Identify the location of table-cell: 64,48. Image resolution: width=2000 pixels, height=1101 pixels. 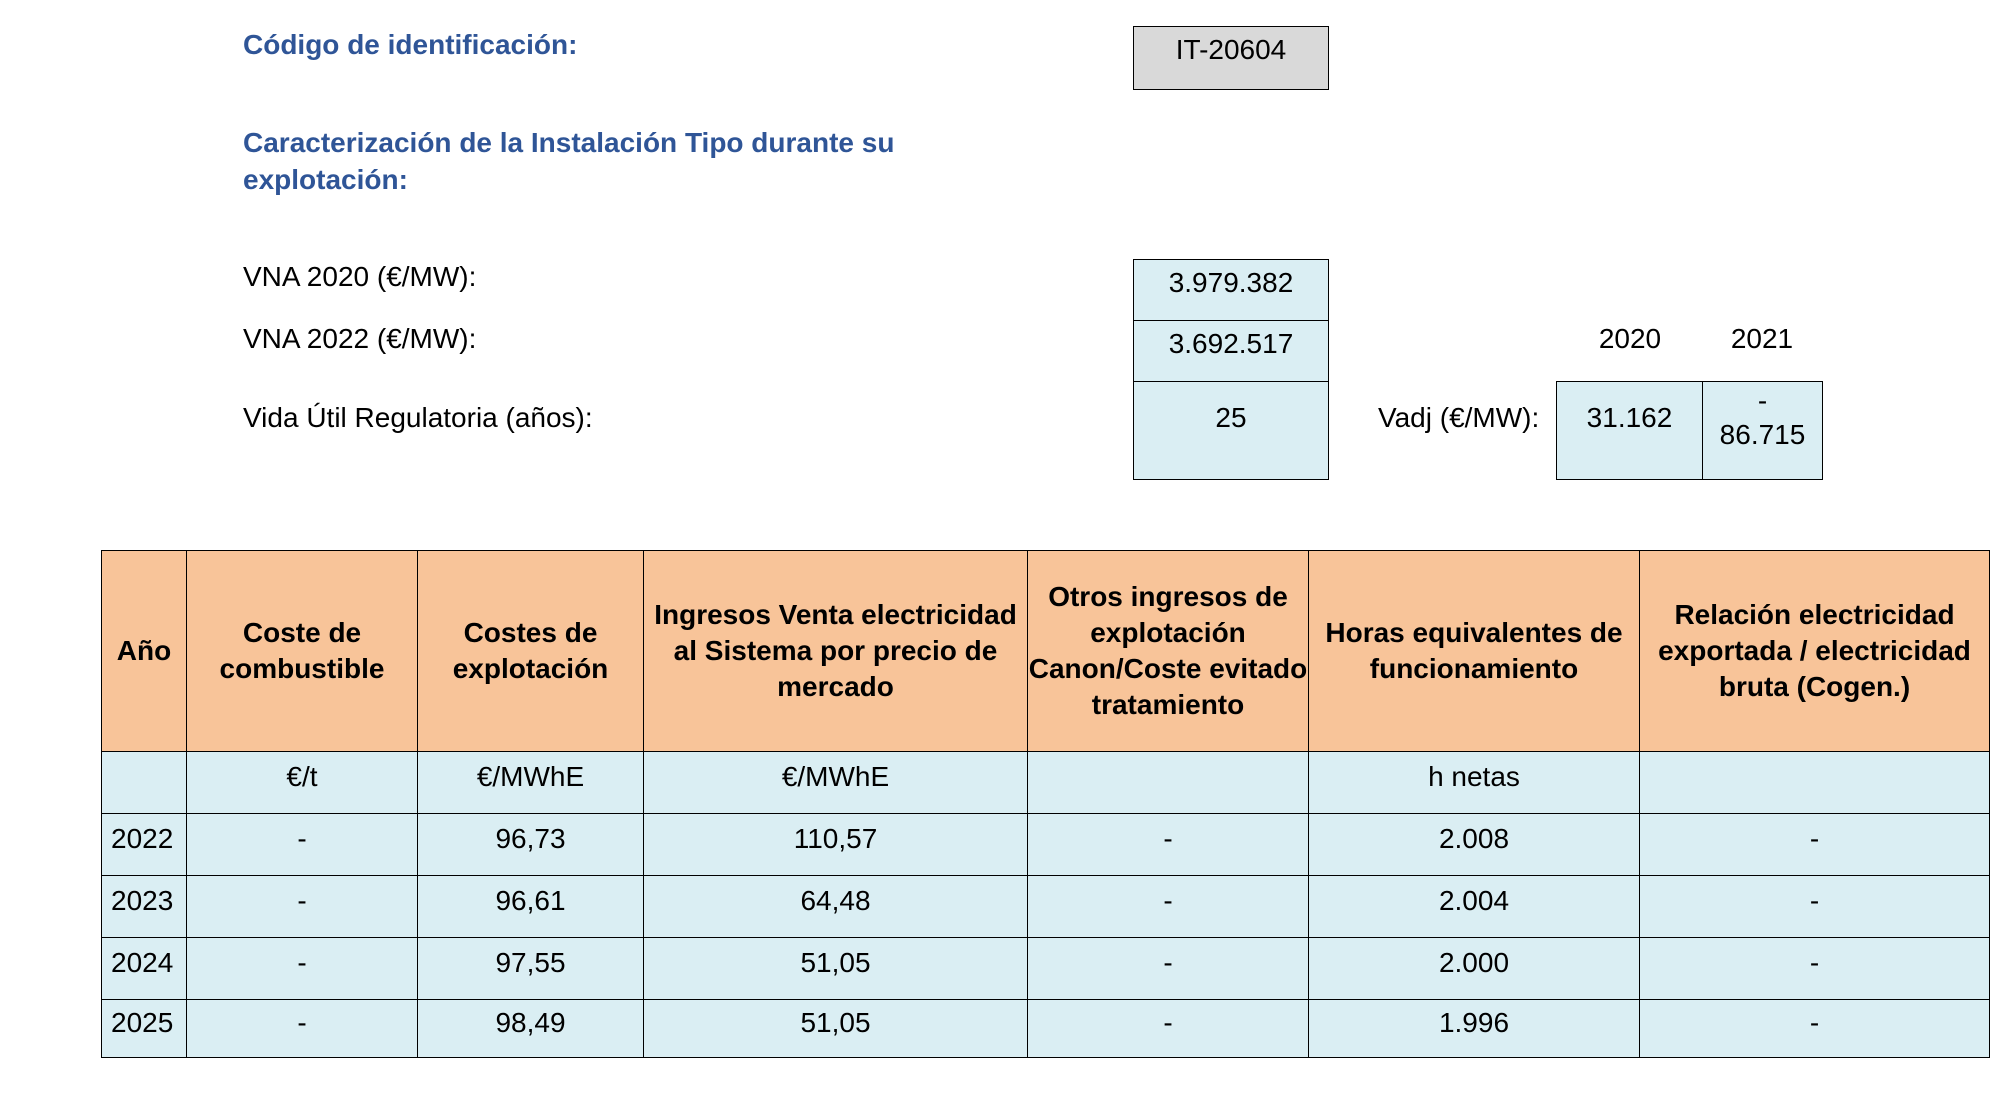
(835, 906).